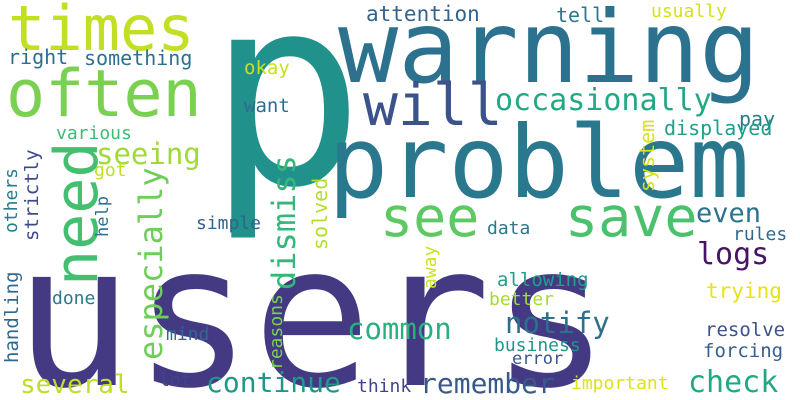 The width and height of the screenshot is (800, 400). Describe the element at coordinates (399, 329) in the screenshot. I see `word-common: common` at that location.